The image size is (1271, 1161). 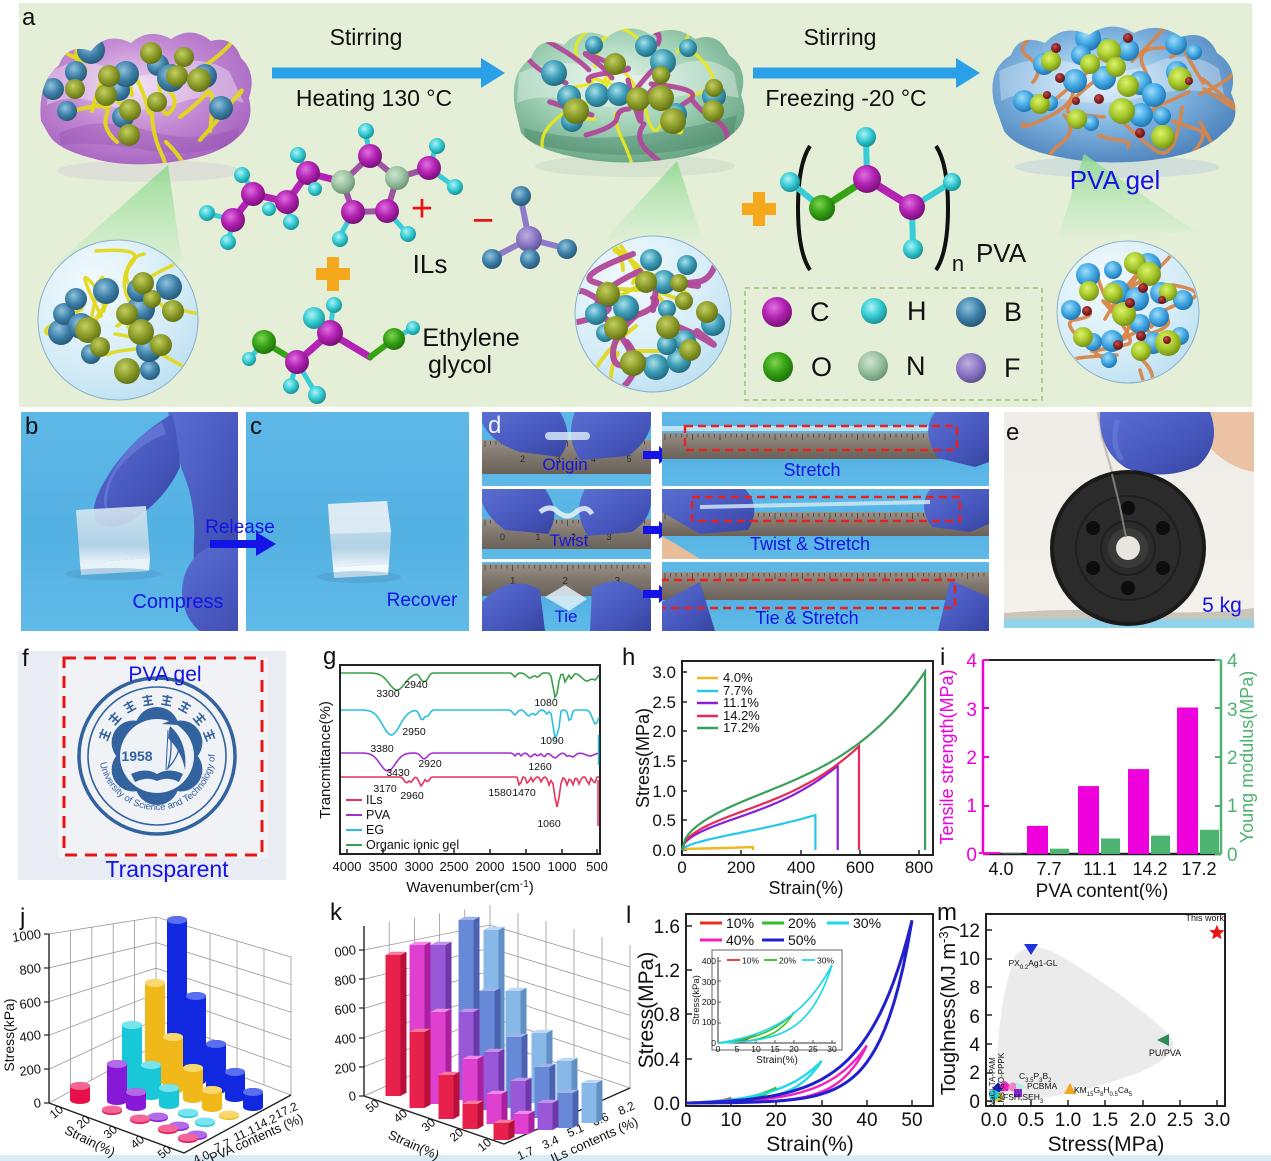 I want to click on svg-text: n, so click(x=958, y=263).